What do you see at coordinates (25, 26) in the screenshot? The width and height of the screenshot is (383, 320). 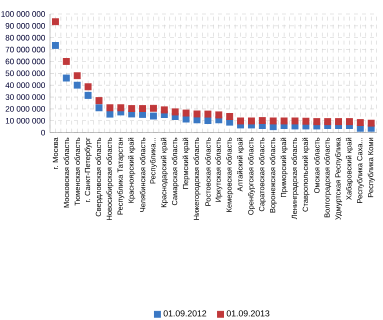 I see `y-tick-label: 90 000 000` at bounding box center [25, 26].